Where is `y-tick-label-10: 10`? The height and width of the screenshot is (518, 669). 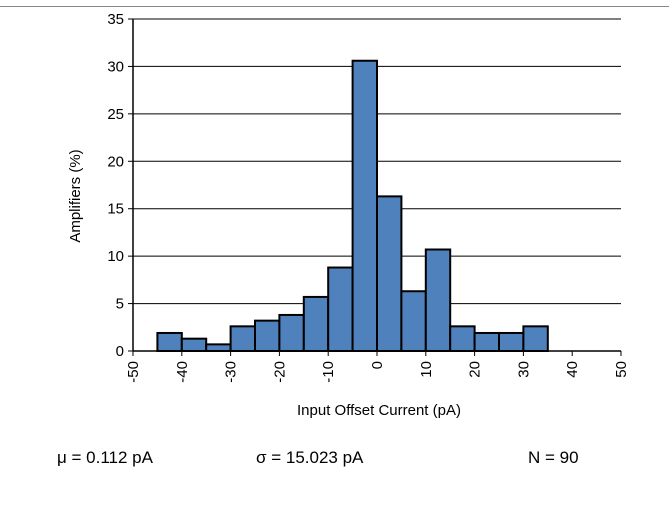 y-tick-label-10: 10 is located at coordinates (115, 256).